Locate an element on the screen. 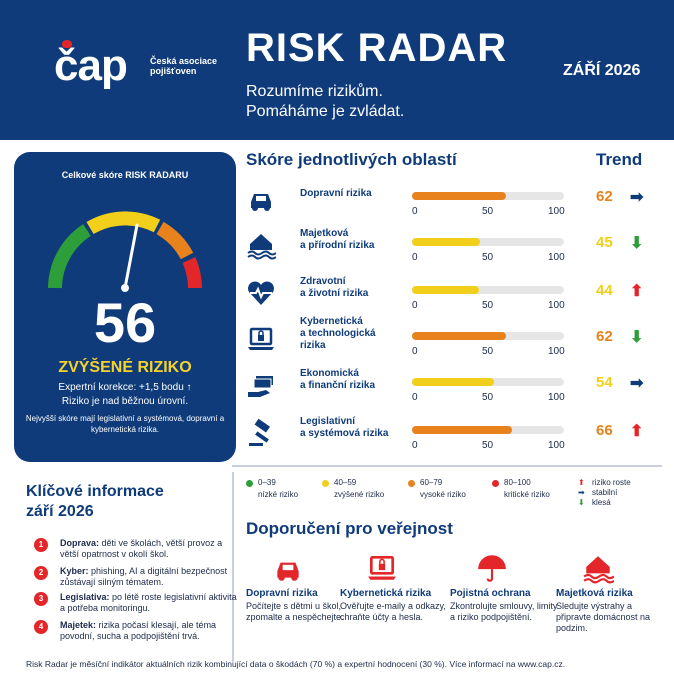  area-score: 45 is located at coordinates (604, 242).